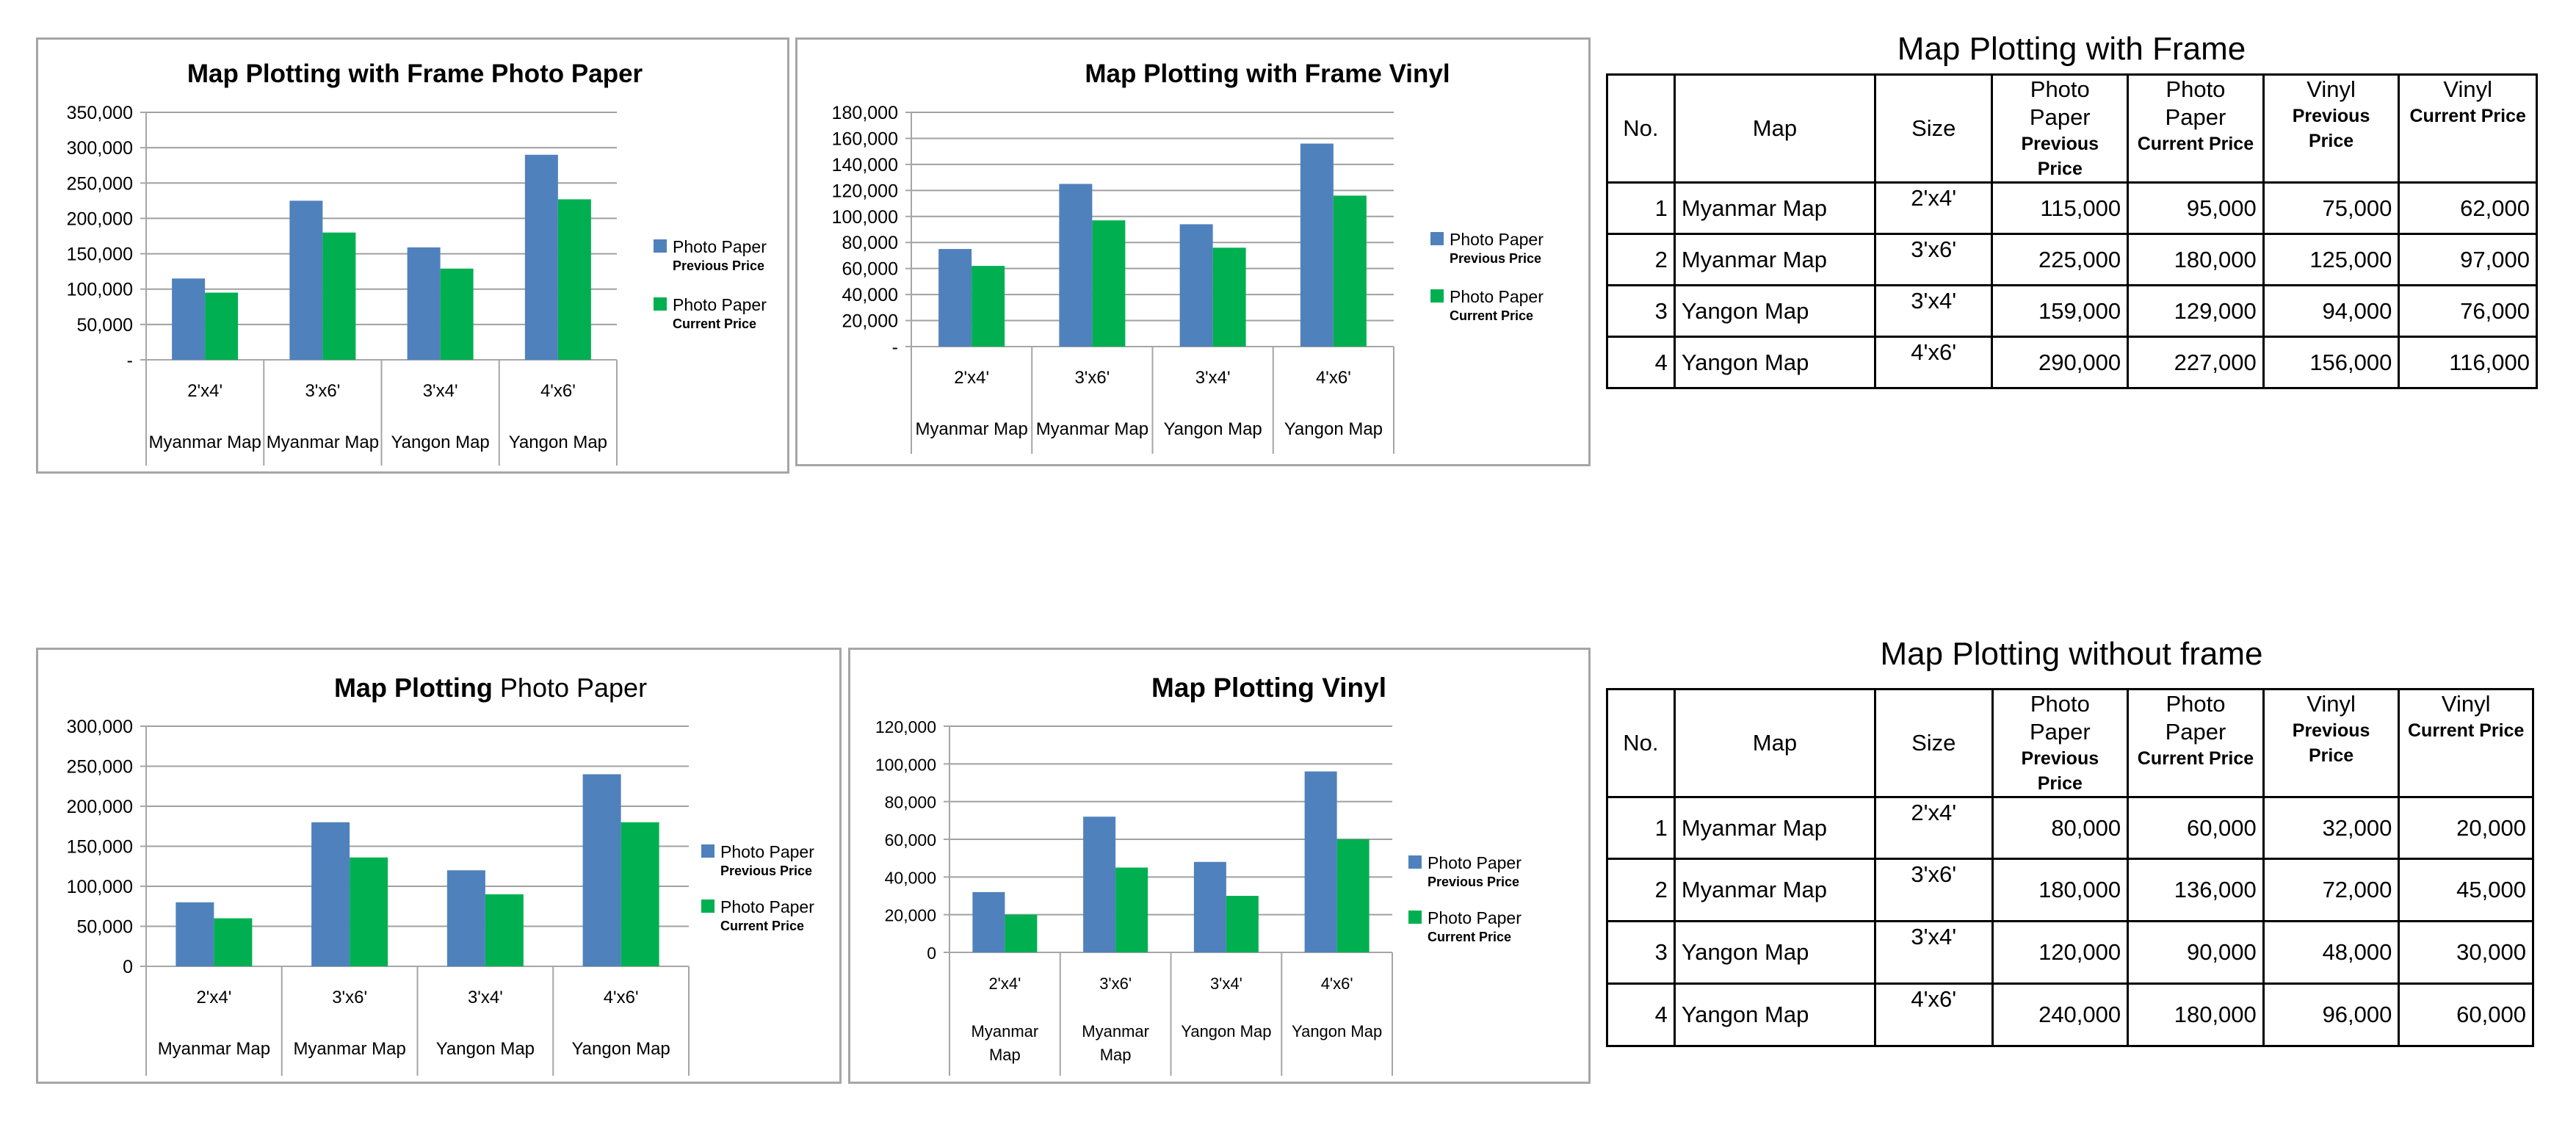 The height and width of the screenshot is (1122, 2576). I want to click on y-tick-label: 60,000, so click(910, 840).